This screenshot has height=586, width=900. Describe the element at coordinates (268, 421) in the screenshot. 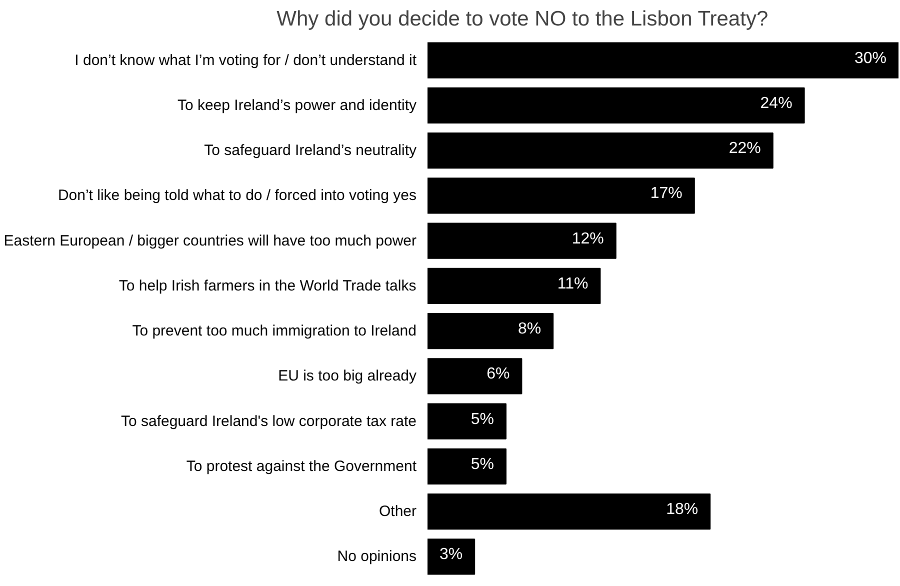

I see `y-tick-label: To safeguard Ireland's low corporate tax rate` at that location.